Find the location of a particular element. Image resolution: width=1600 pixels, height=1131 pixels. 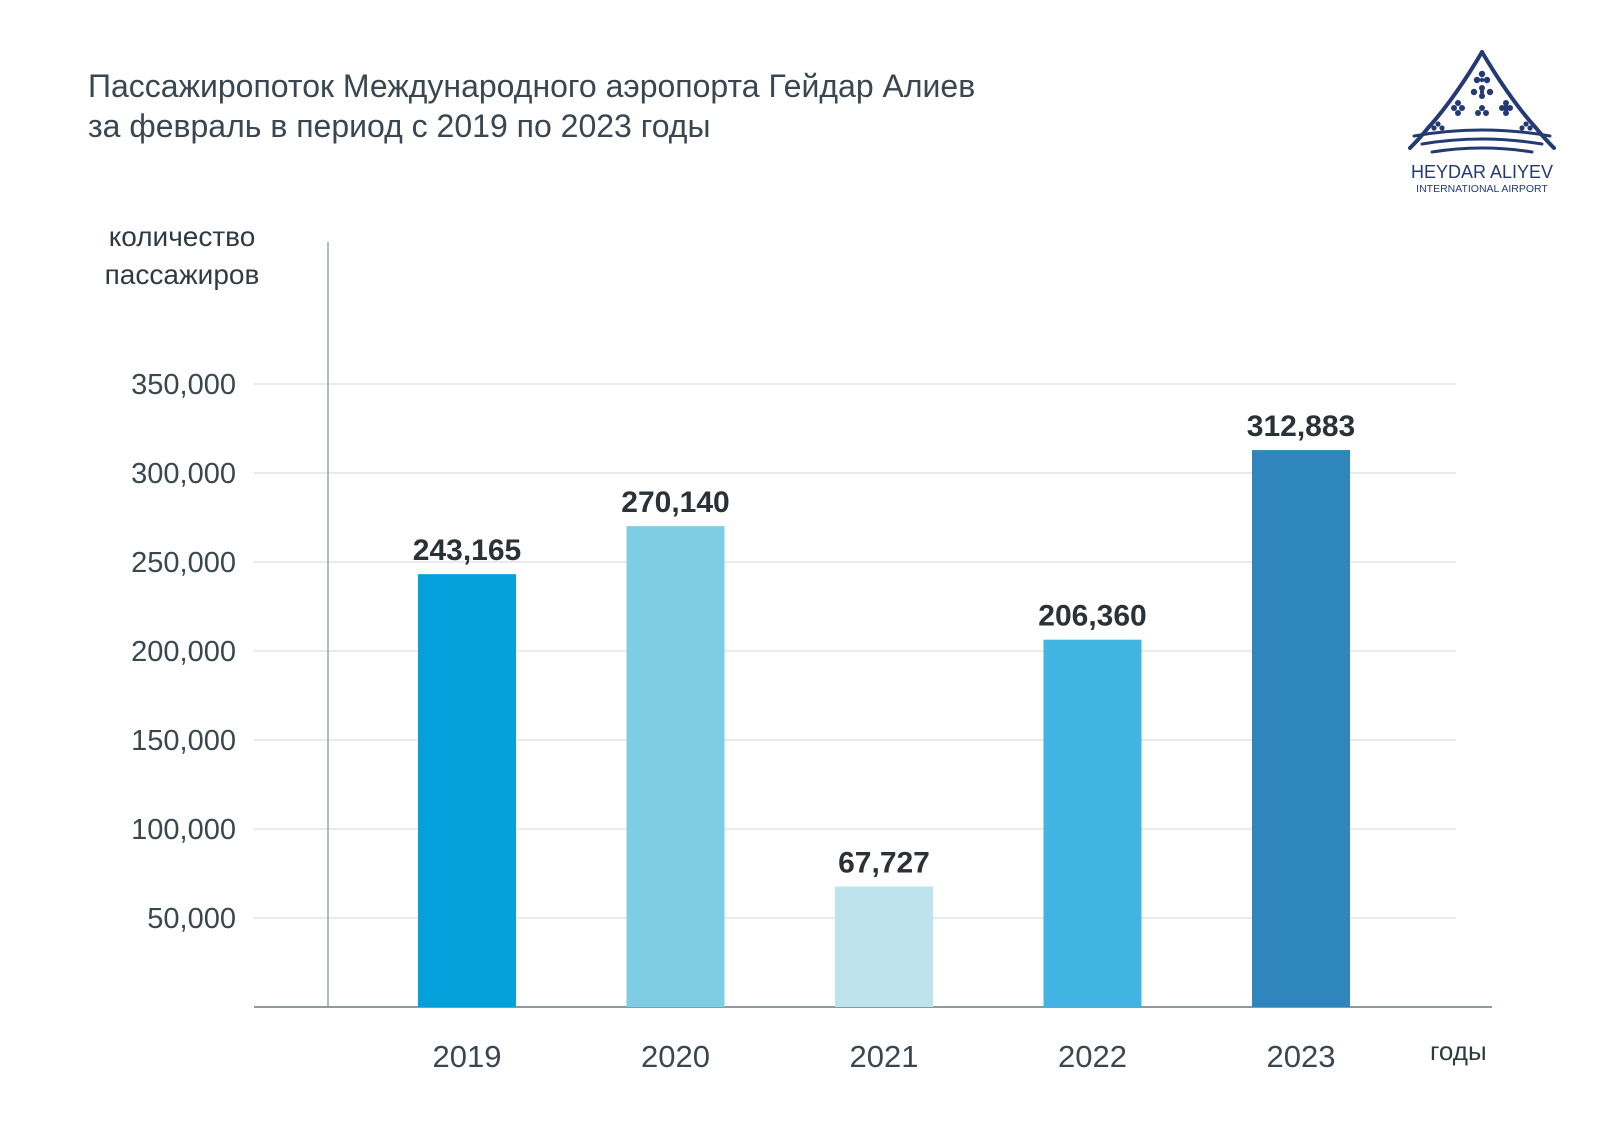

chart-title-line2: за февраль в период с 2019 по 2023 годы is located at coordinates (399, 126).